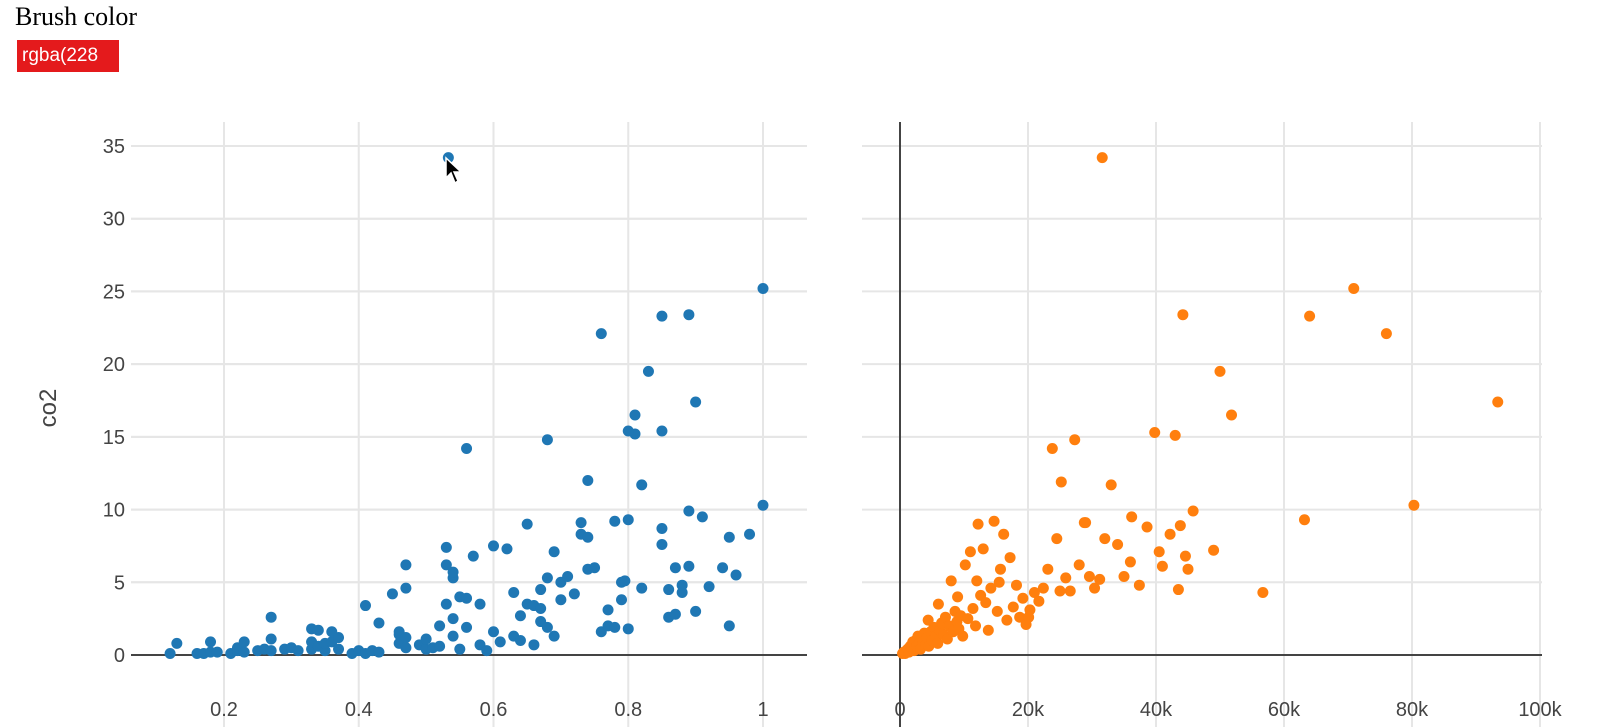 Image resolution: width=1600 pixels, height=727 pixels. What do you see at coordinates (1028, 710) in the screenshot?
I see `x-tick-label: 20k` at bounding box center [1028, 710].